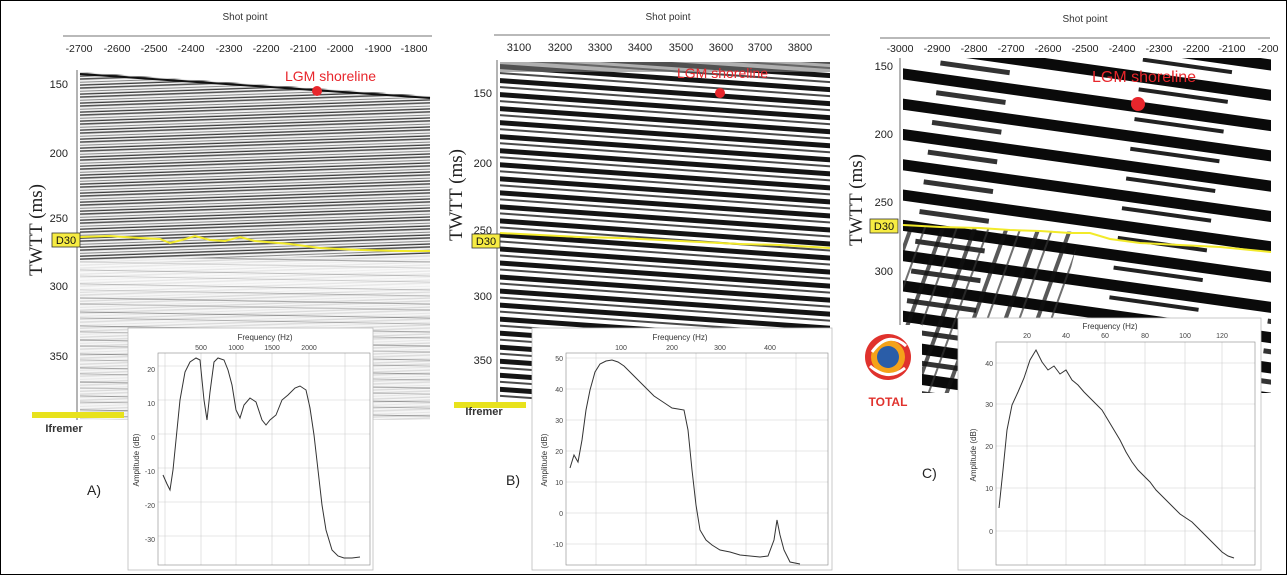  I want to click on spectrum-x-ticks: 500 1000 1500 2000, so click(256, 348).